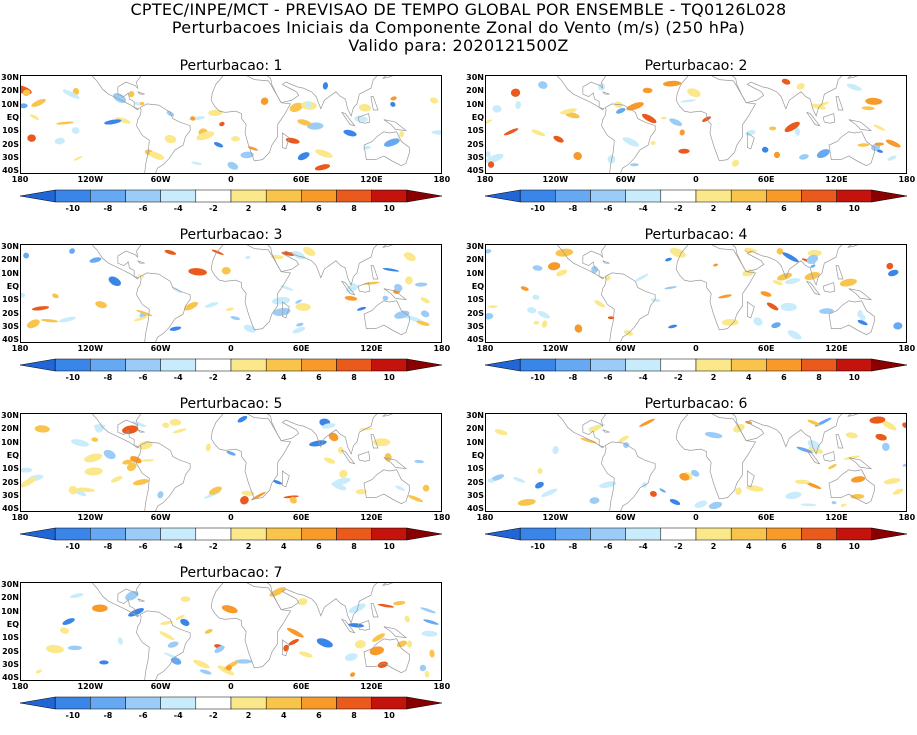  Describe the element at coordinates (231, 631) in the screenshot. I see `map-plot-area` at that location.